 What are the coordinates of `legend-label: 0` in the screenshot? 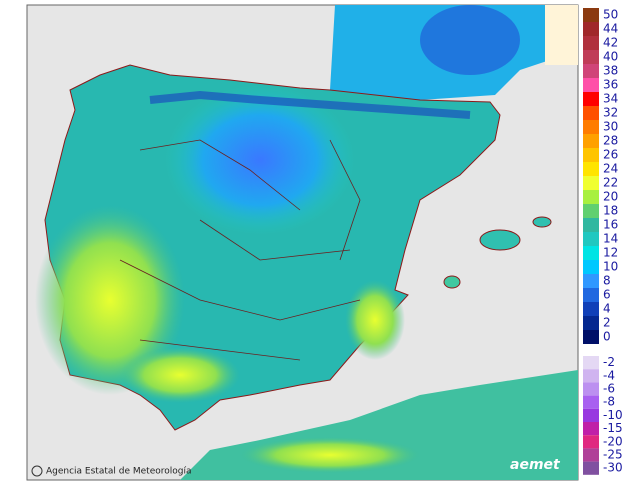 It's located at (607, 337).